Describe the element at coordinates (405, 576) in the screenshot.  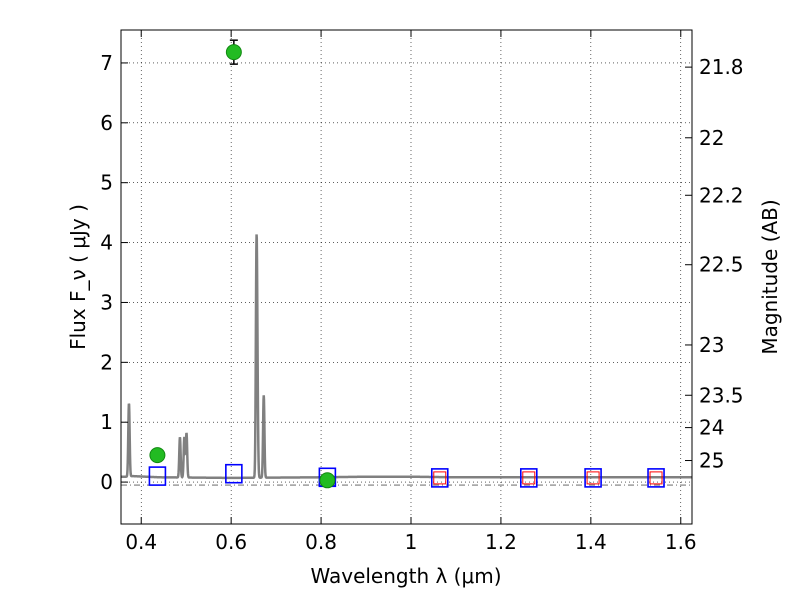
I see `x-axis-label: Wavelength λ (μm)` at that location.